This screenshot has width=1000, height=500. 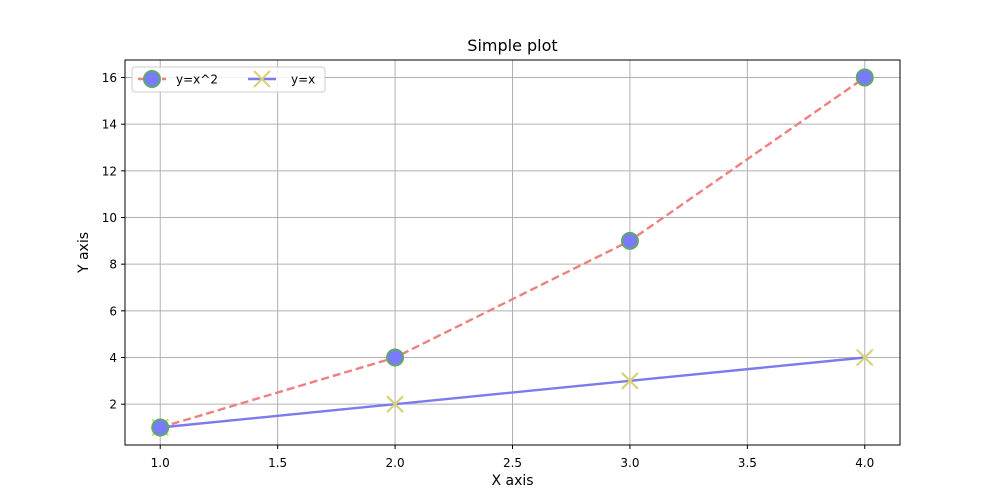 I want to click on legend-label: y=x, so click(x=303, y=80).